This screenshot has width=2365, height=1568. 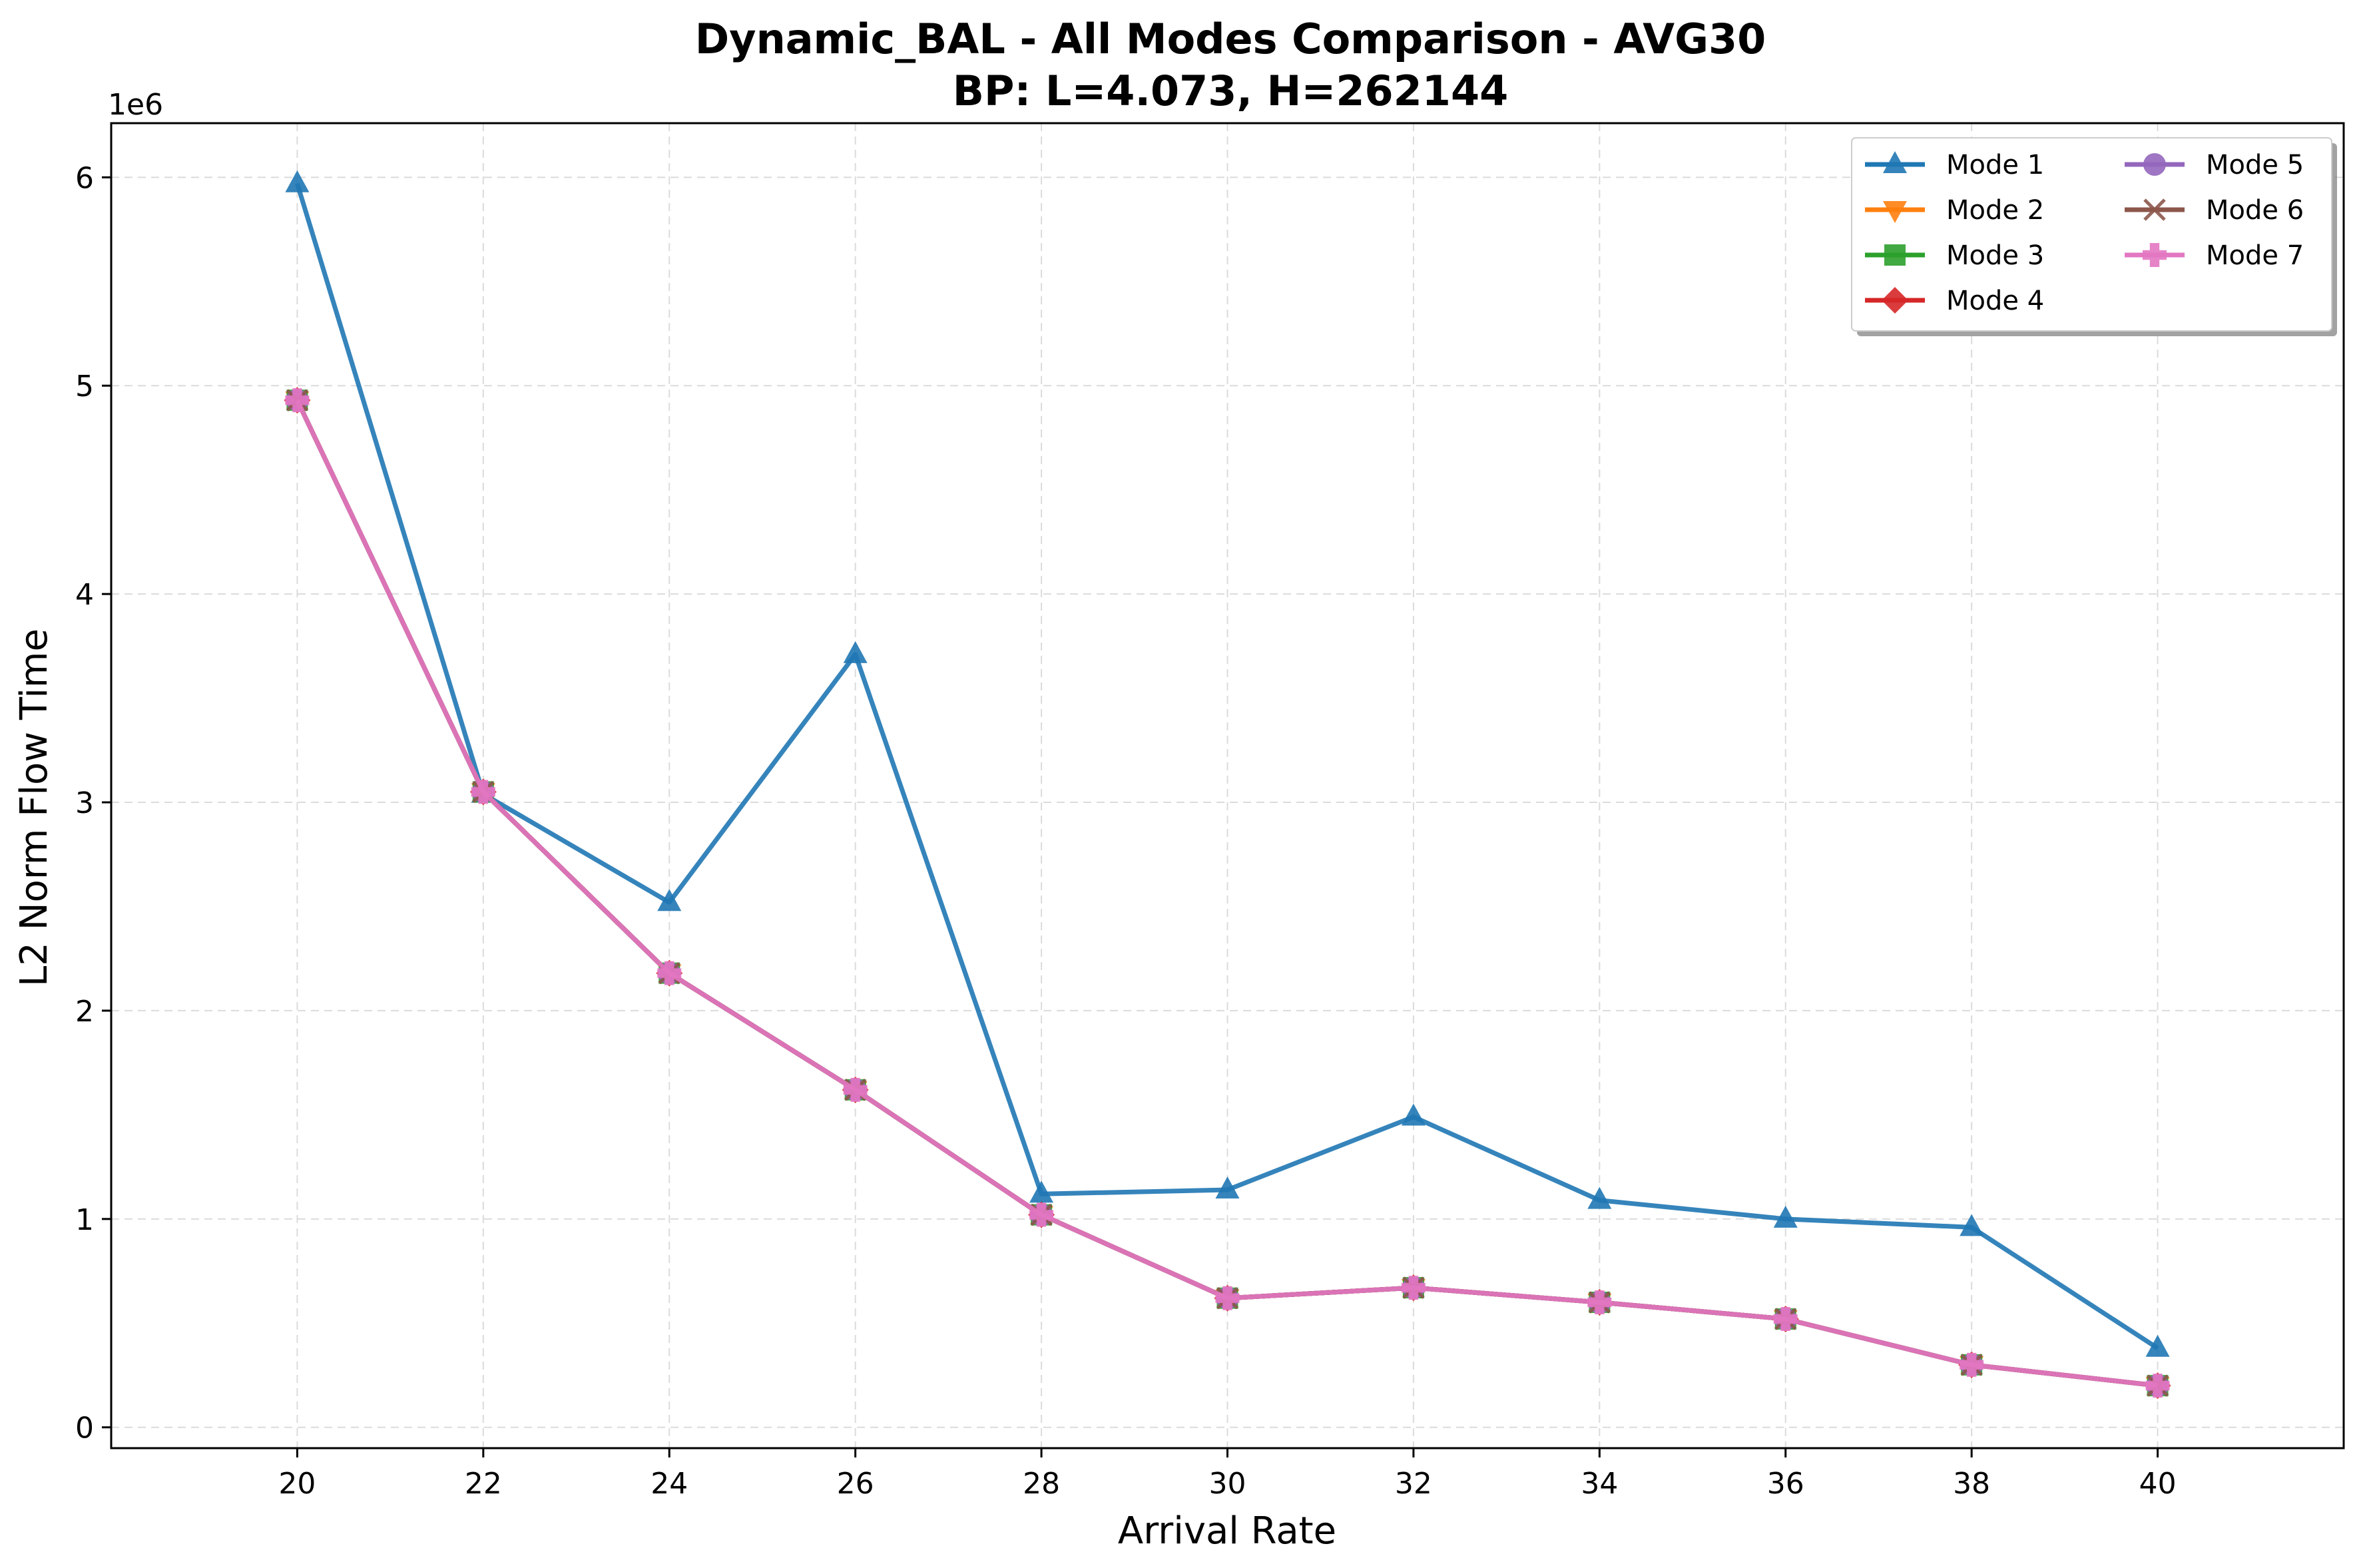 What do you see at coordinates (855, 1484) in the screenshot?
I see `x-tick-label: 26` at bounding box center [855, 1484].